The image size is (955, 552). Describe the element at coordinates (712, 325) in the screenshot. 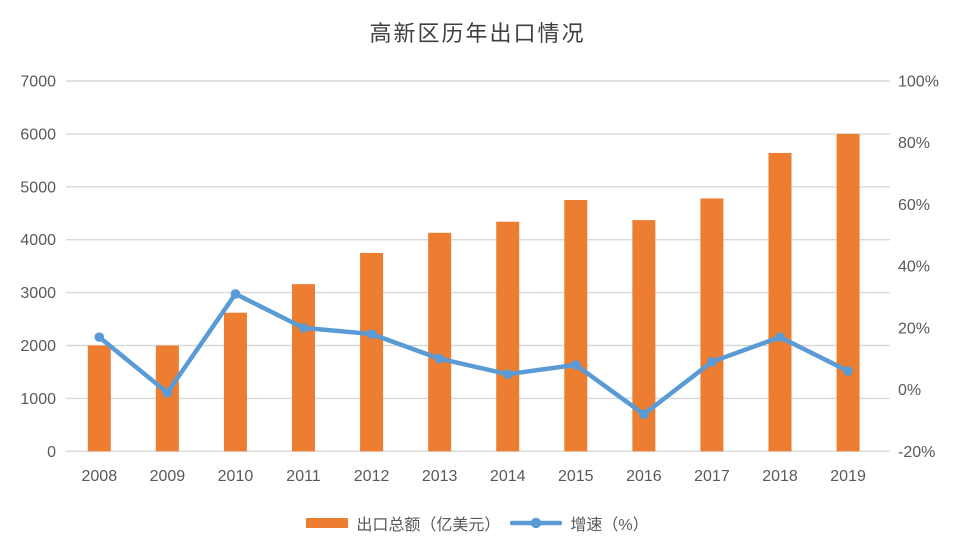

I see `export-bar-2017` at that location.